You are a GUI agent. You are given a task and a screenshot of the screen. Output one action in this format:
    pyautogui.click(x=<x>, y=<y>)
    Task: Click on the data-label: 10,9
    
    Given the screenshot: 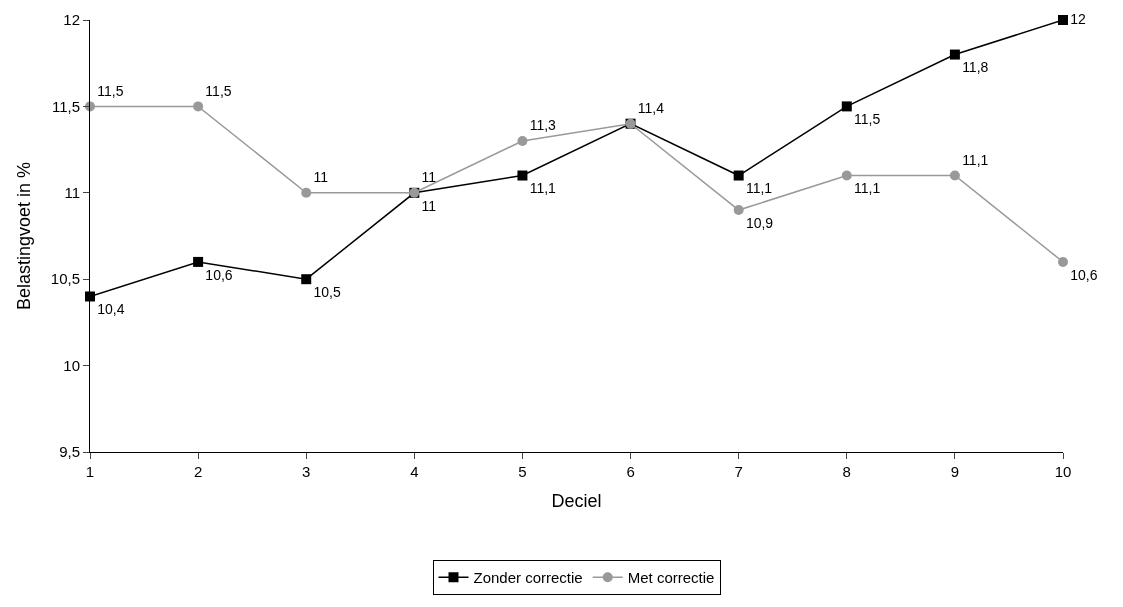 What is the action you would take?
    pyautogui.click(x=759, y=222)
    